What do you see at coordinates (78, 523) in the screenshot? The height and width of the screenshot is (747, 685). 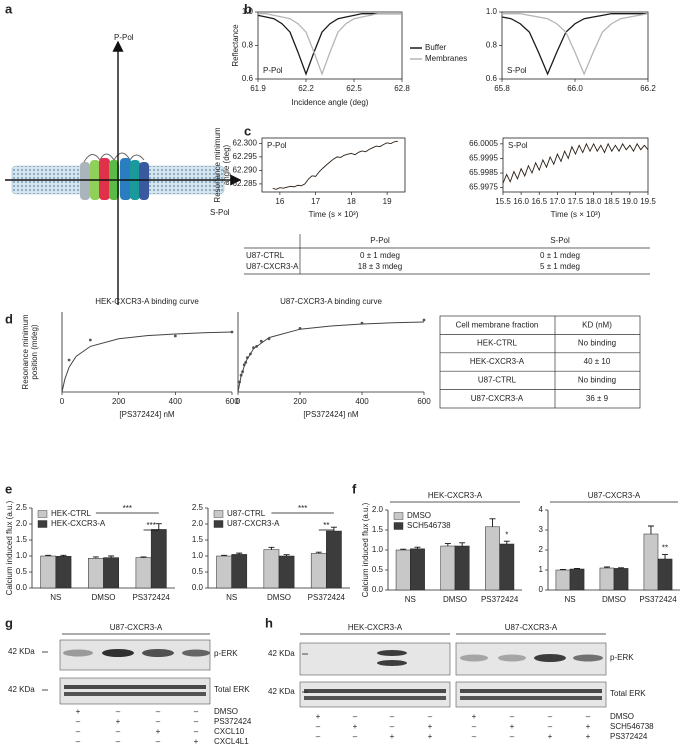 I see `legend-label: HEK-CXCR3-A` at bounding box center [78, 523].